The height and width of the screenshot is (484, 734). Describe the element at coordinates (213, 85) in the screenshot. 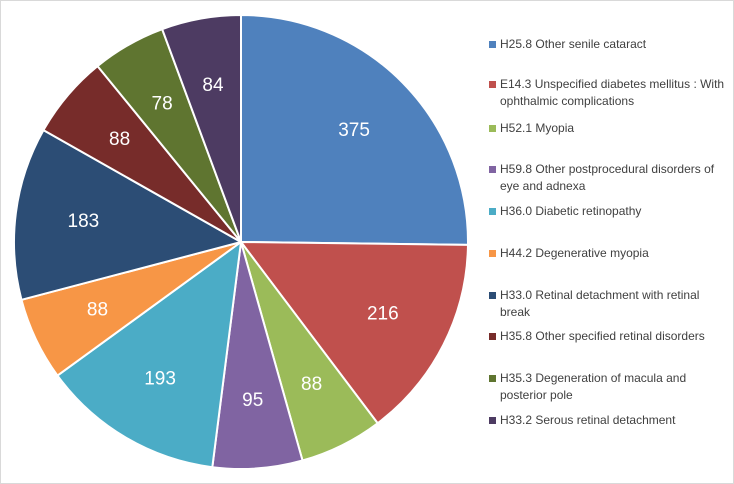

I see `pie-data-label: 84` at that location.